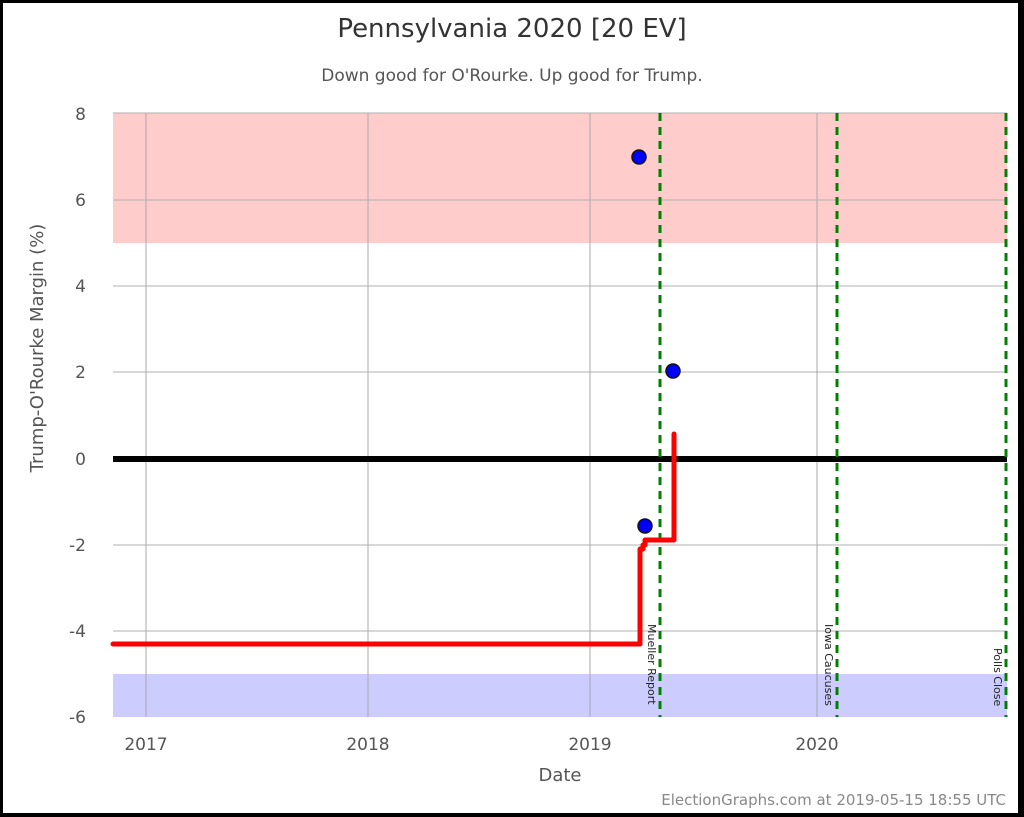  Describe the element at coordinates (37, 348) in the screenshot. I see `y-axis-label: Trump-O'Rourke Margin (%)` at that location.